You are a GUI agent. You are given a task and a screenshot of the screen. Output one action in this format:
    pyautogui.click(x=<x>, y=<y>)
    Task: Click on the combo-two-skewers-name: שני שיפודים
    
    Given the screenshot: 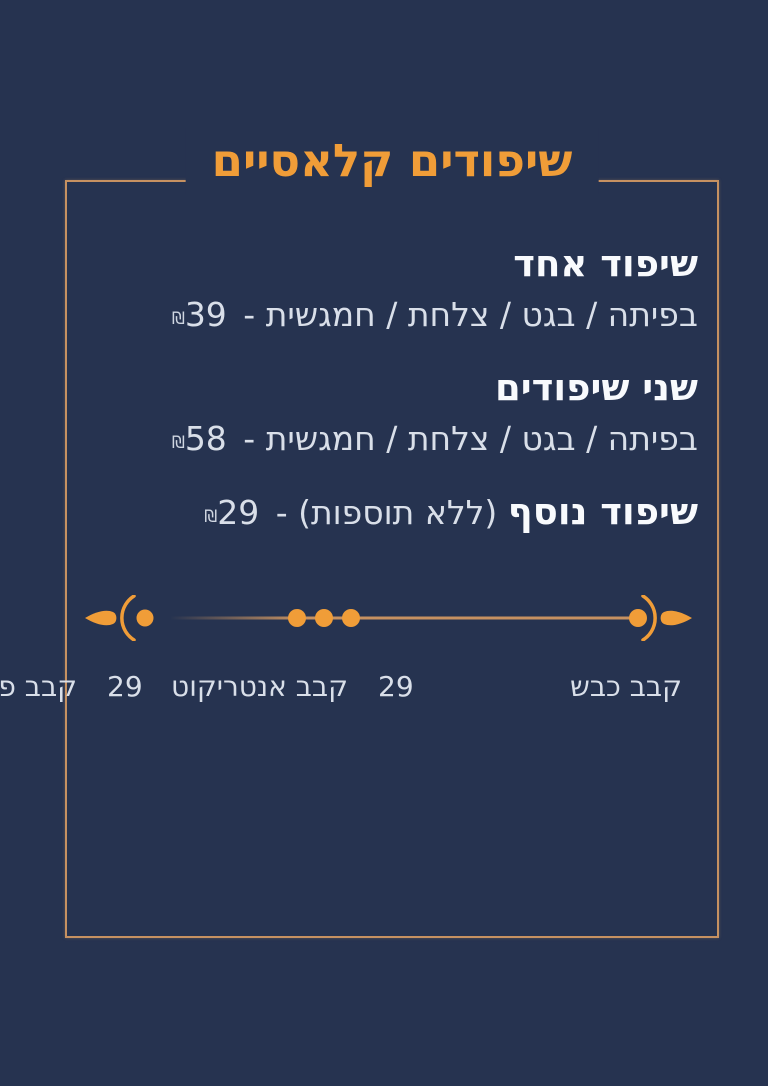 What is the action you would take?
    pyautogui.click(x=596, y=387)
    